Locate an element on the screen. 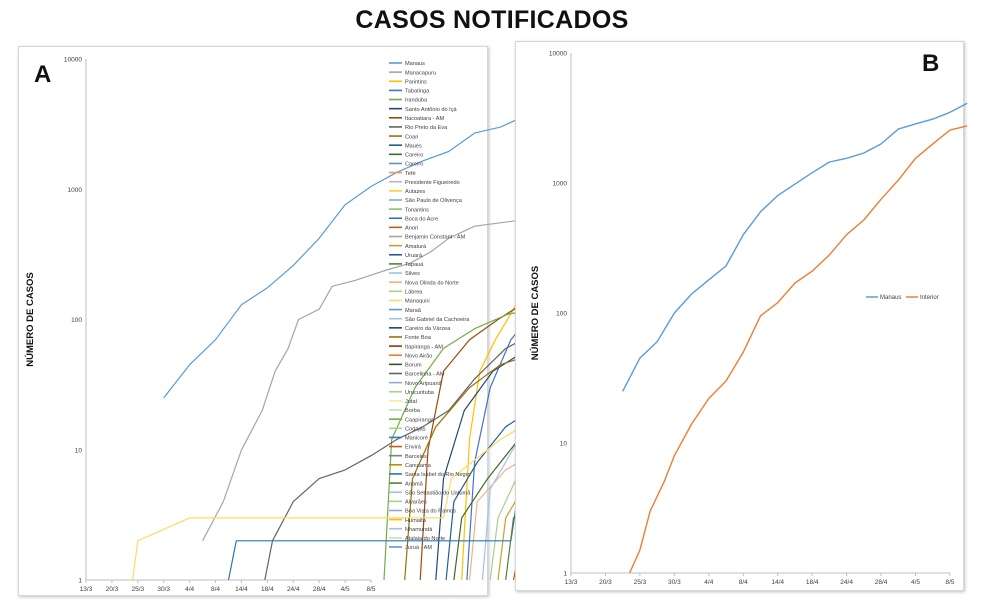 The image size is (984, 610). chart-a-legend-label: Canutama is located at coordinates (418, 466).